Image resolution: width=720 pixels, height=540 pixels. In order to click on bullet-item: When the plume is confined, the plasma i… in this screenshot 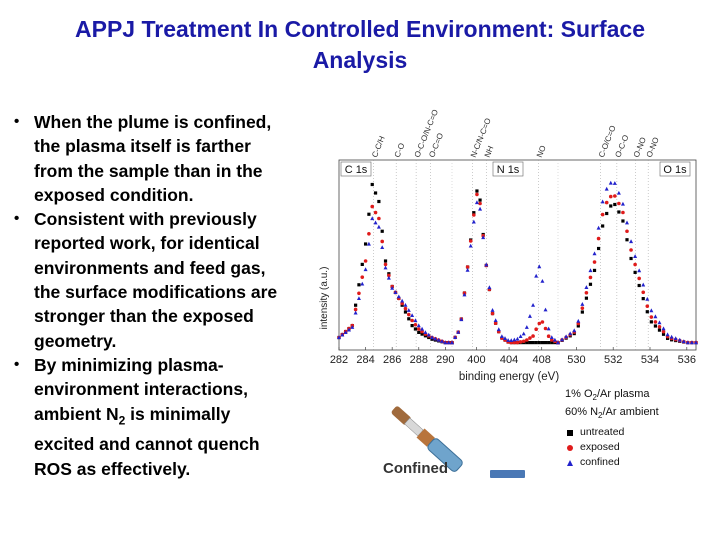, I will do `click(166, 158)`.